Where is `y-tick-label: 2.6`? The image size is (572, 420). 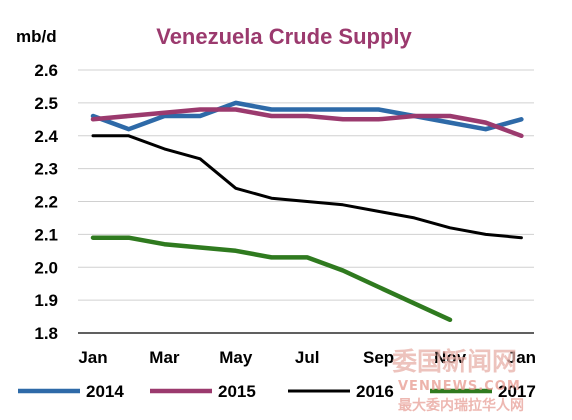
y-tick-label: 2.6 is located at coordinates (46, 70).